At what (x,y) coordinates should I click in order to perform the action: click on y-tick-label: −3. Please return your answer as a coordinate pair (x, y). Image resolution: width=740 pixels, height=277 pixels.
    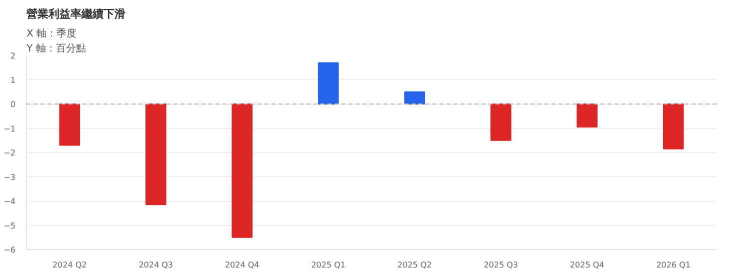
    Looking at the image, I should click on (10, 177).